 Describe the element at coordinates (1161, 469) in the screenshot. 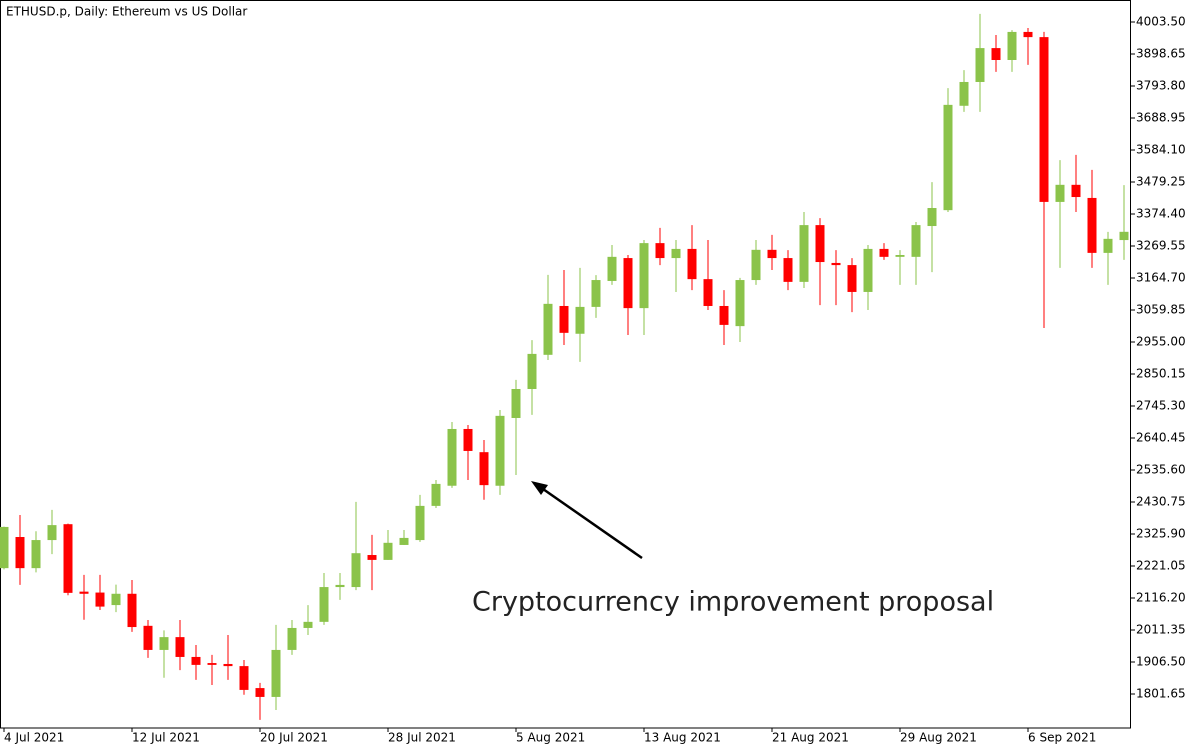

I see `y-tick-label: 2535.60` at that location.